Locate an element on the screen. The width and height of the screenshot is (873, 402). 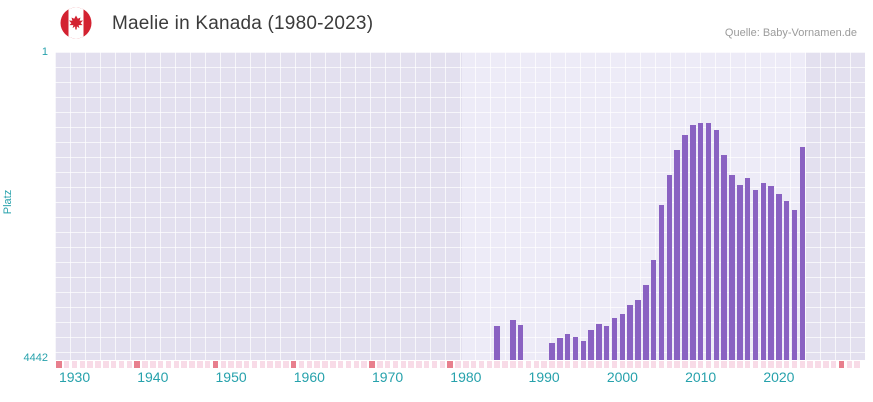
rank-bar-2010 is located at coordinates (700, 241).